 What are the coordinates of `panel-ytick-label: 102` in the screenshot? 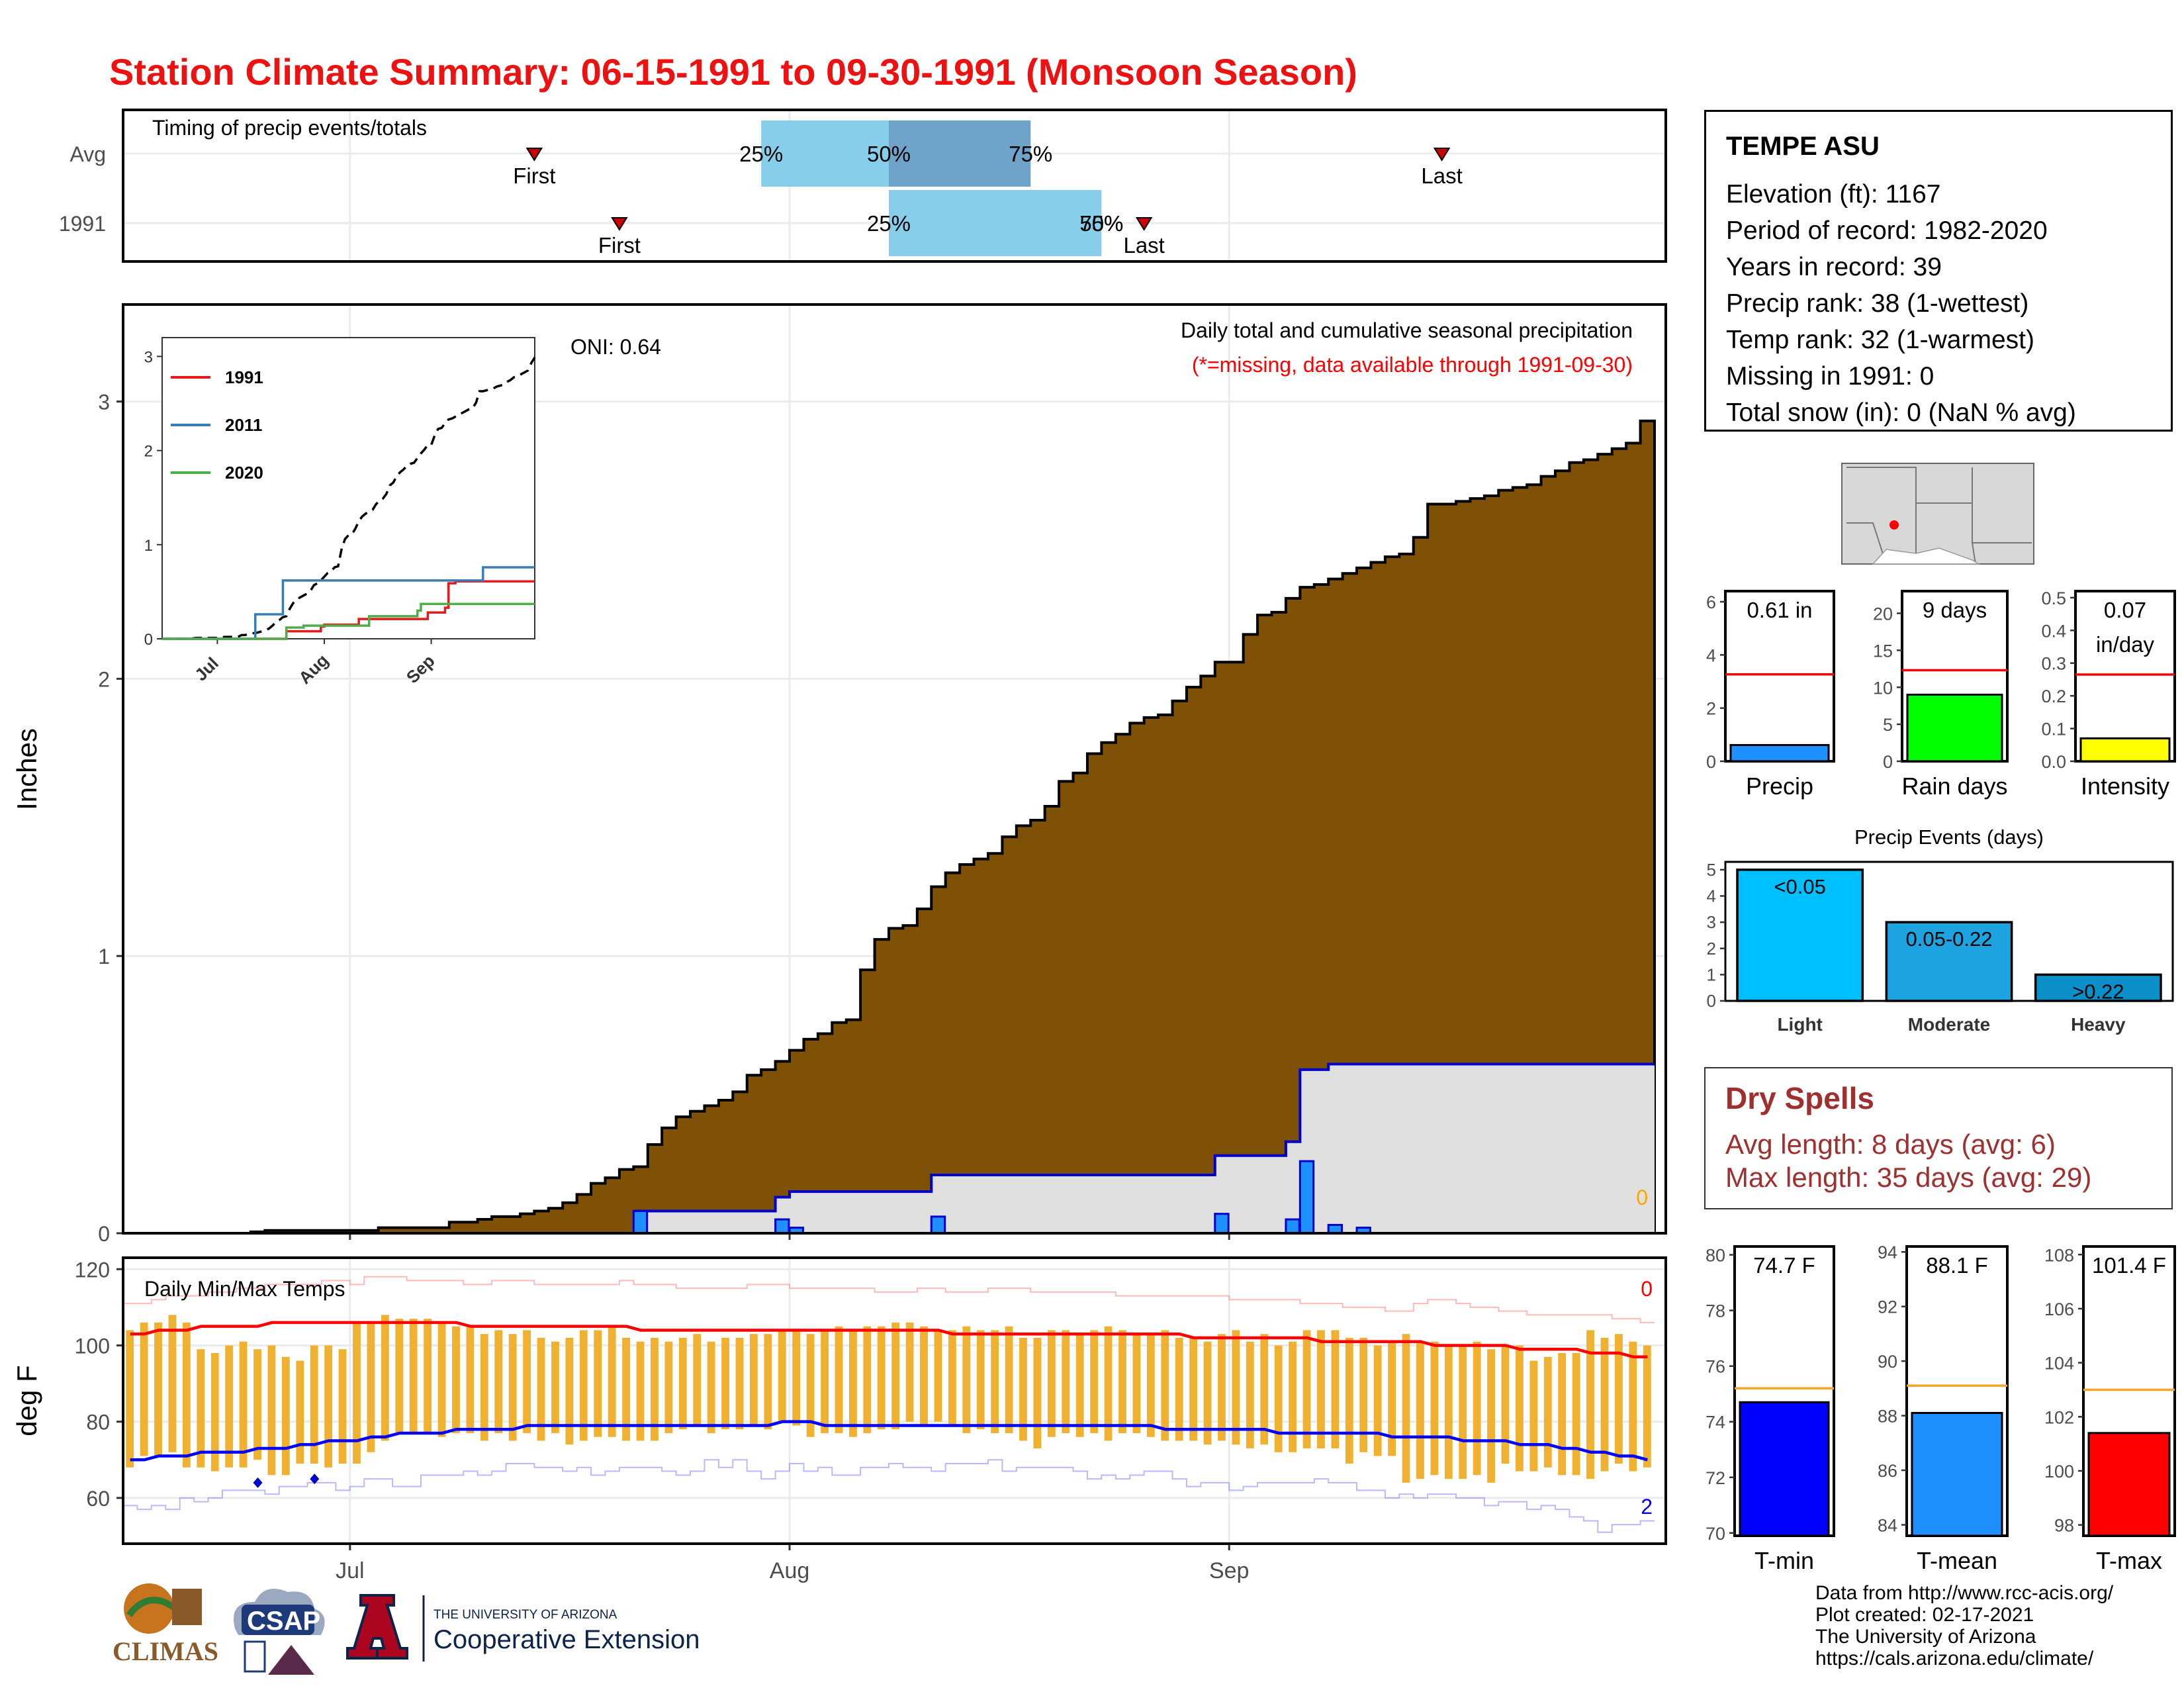 It's located at (2059, 1417).